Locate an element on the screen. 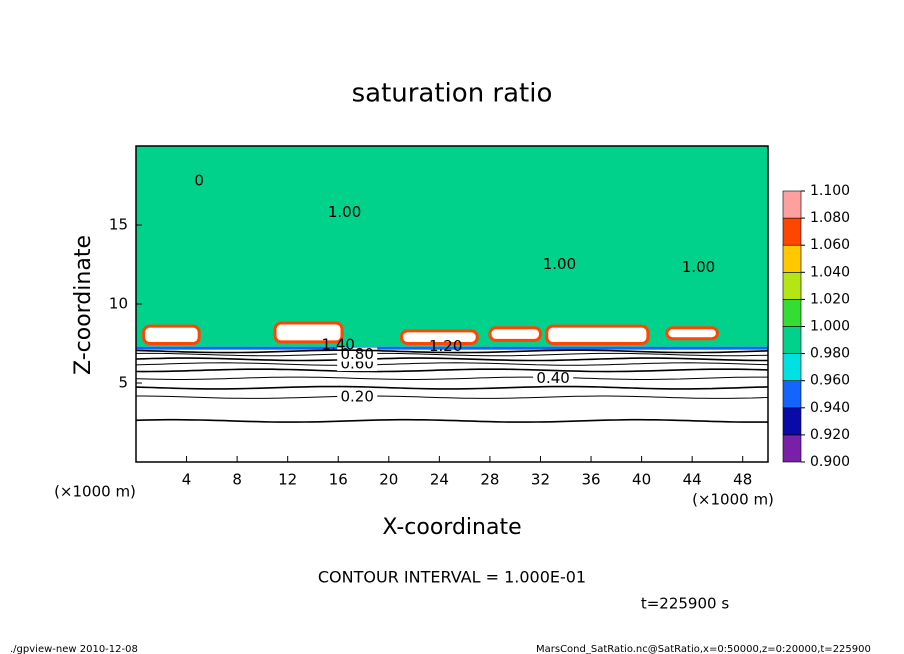 This screenshot has height=654, width=904. x-unit: (×1000 m) is located at coordinates (733, 500).